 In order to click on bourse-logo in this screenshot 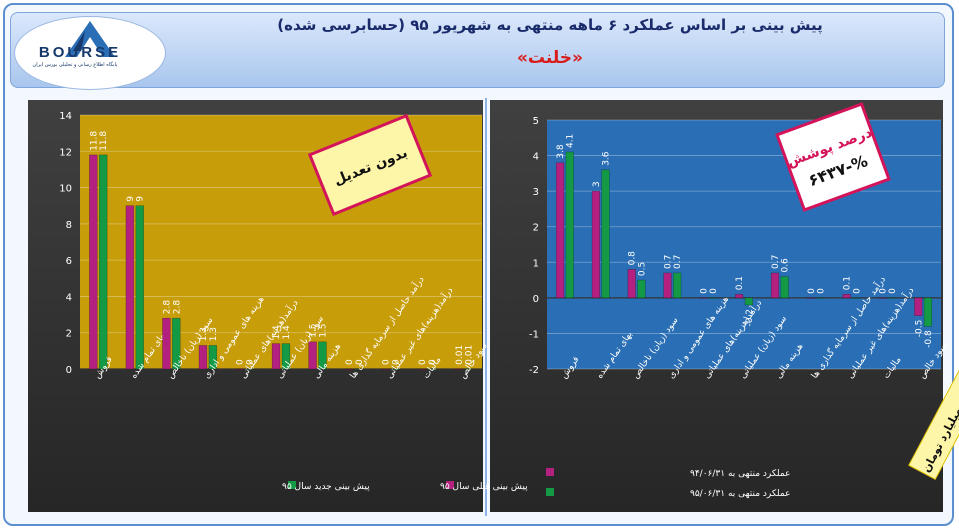, I will do `click(90, 53)`.